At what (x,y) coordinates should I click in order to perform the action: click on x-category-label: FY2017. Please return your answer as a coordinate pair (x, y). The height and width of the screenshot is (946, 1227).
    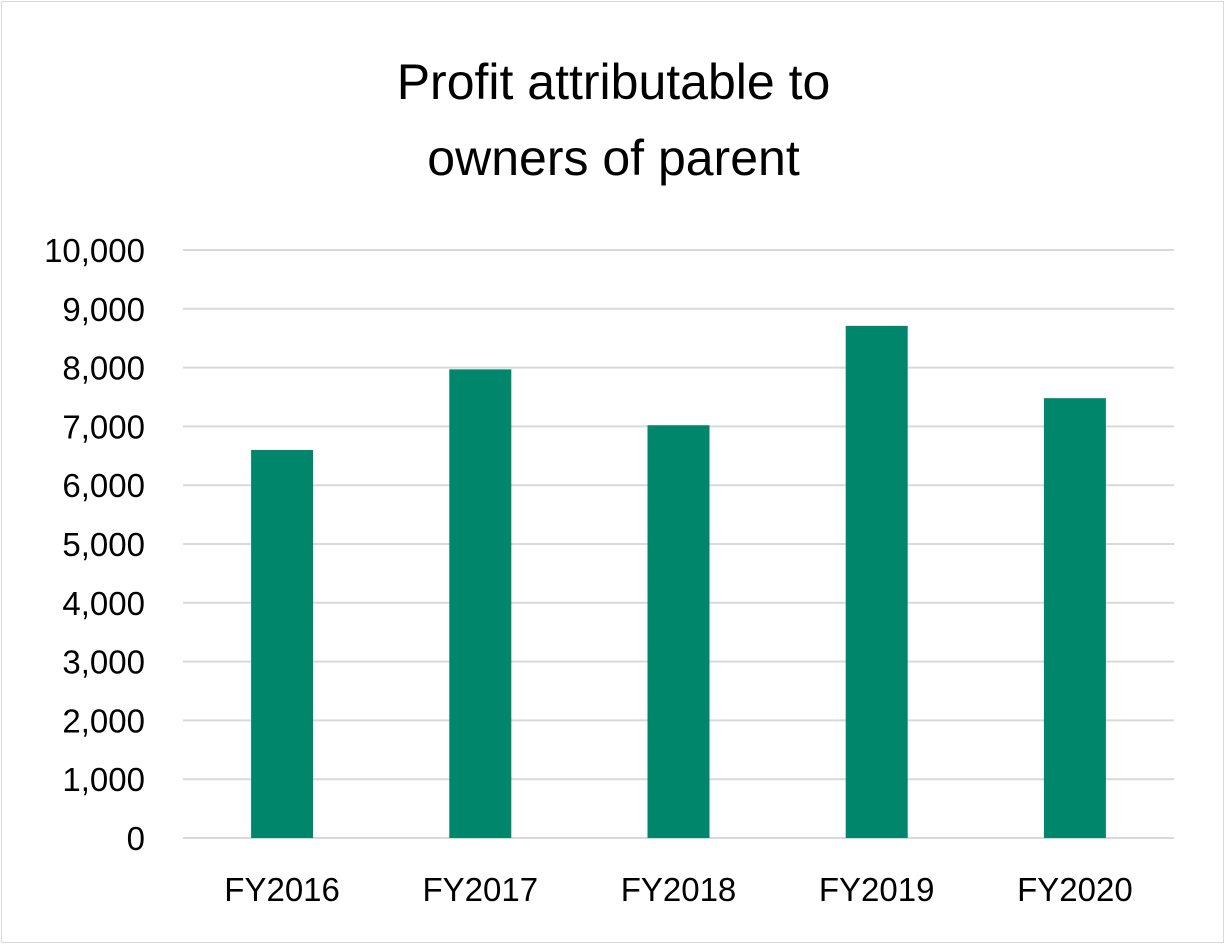
    Looking at the image, I should click on (481, 889).